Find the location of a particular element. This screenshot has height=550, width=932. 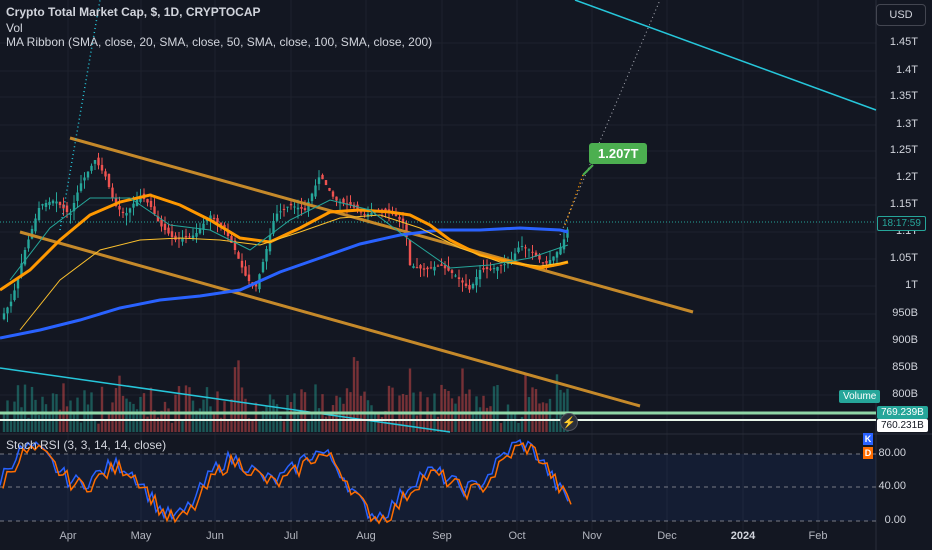

vol-indicator-label: Vol is located at coordinates (14, 28).